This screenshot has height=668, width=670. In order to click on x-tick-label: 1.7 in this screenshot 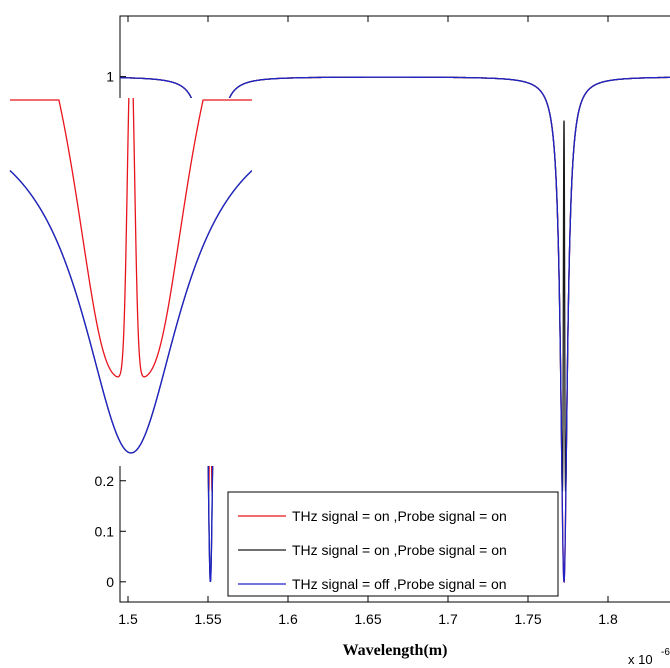, I will do `click(448, 619)`.